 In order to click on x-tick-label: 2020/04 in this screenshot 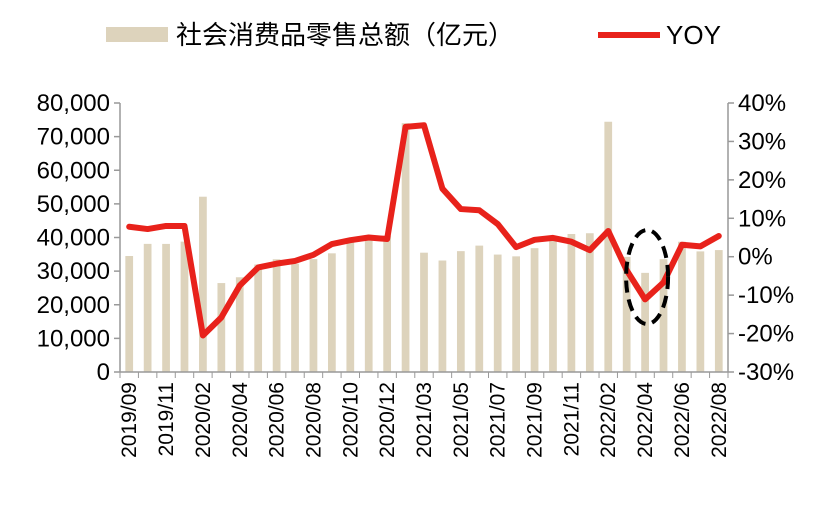, I will do `click(240, 420)`.